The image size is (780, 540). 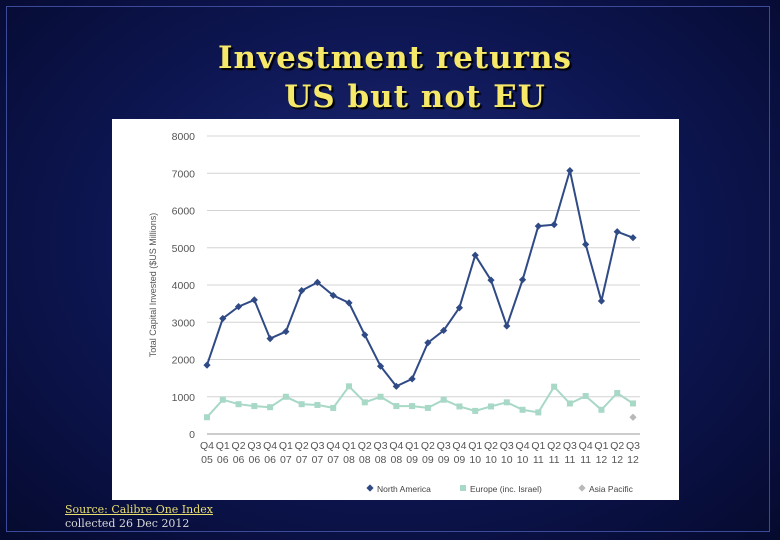 What do you see at coordinates (463, 488) in the screenshot?
I see `legend-marker-europe-inc-israel` at bounding box center [463, 488].